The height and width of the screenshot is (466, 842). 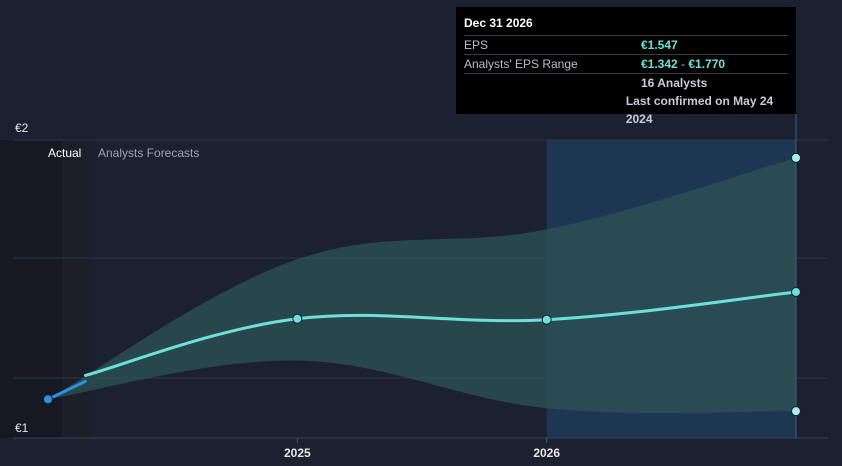 I want to click on actual-region-label: Actual, so click(x=64, y=153).